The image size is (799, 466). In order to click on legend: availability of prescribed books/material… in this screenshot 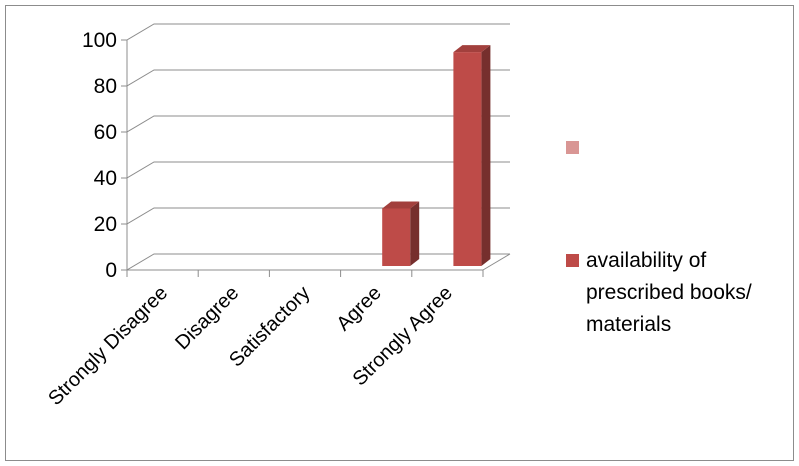, I will do `click(659, 238)`.